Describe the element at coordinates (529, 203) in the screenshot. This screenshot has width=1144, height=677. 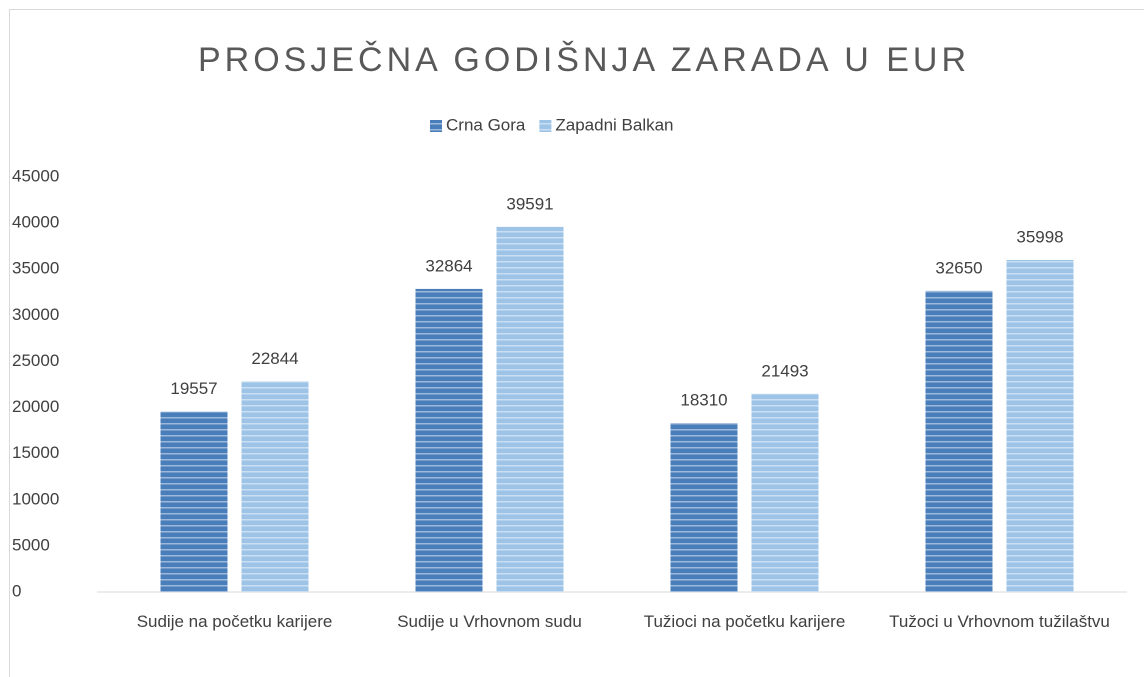
I see `data-label: 39591` at that location.